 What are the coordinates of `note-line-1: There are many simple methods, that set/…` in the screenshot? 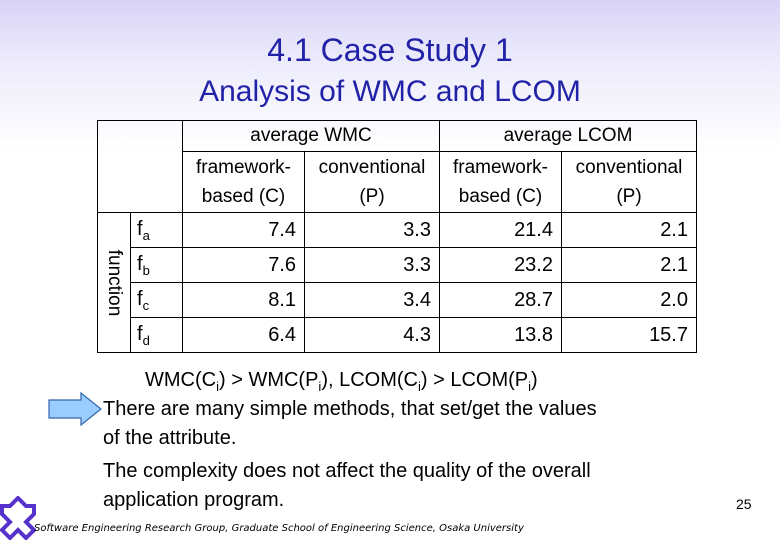 It's located at (350, 409).